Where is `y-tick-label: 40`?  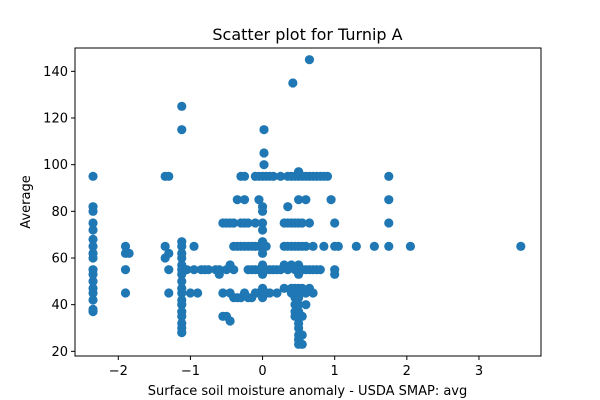
y-tick-label: 40 is located at coordinates (59, 305).